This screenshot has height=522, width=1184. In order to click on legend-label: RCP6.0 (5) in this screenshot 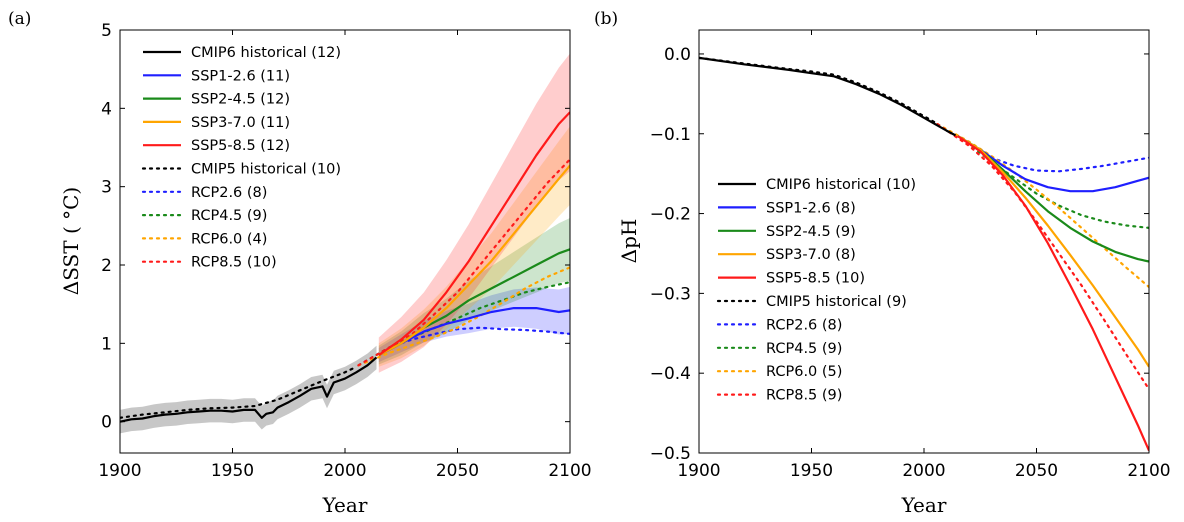, I will do `click(804, 372)`.